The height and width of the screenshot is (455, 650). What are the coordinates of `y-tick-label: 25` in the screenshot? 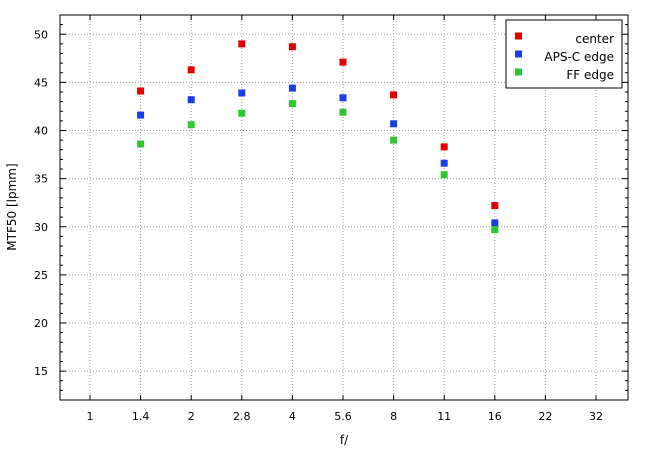 It's located at (41, 275).